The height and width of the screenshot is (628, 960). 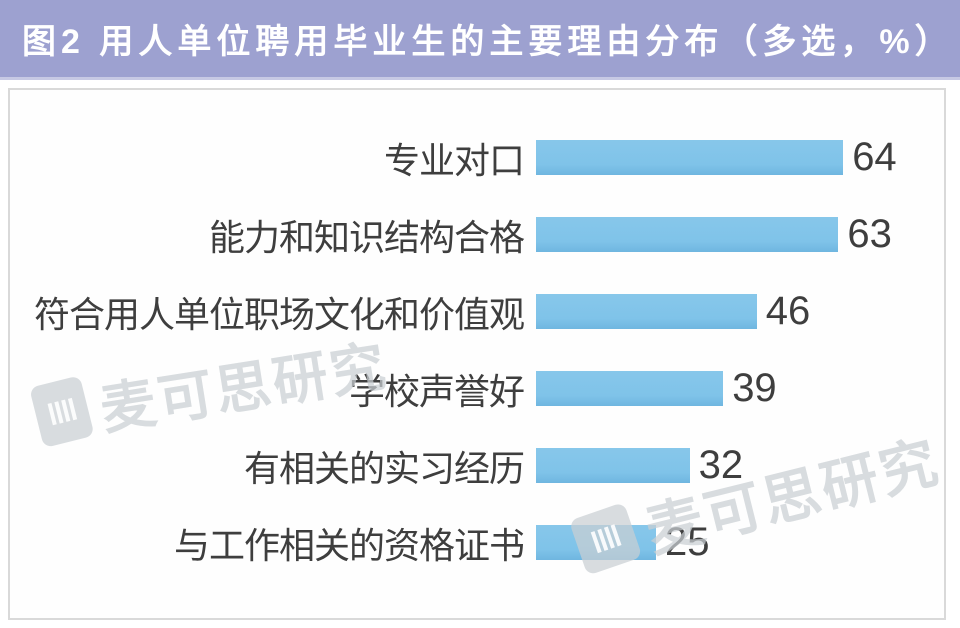 I want to click on figure-title: 图2 用人单位聘用毕业生的主要理由分布（多选，%）, so click(x=488, y=42).